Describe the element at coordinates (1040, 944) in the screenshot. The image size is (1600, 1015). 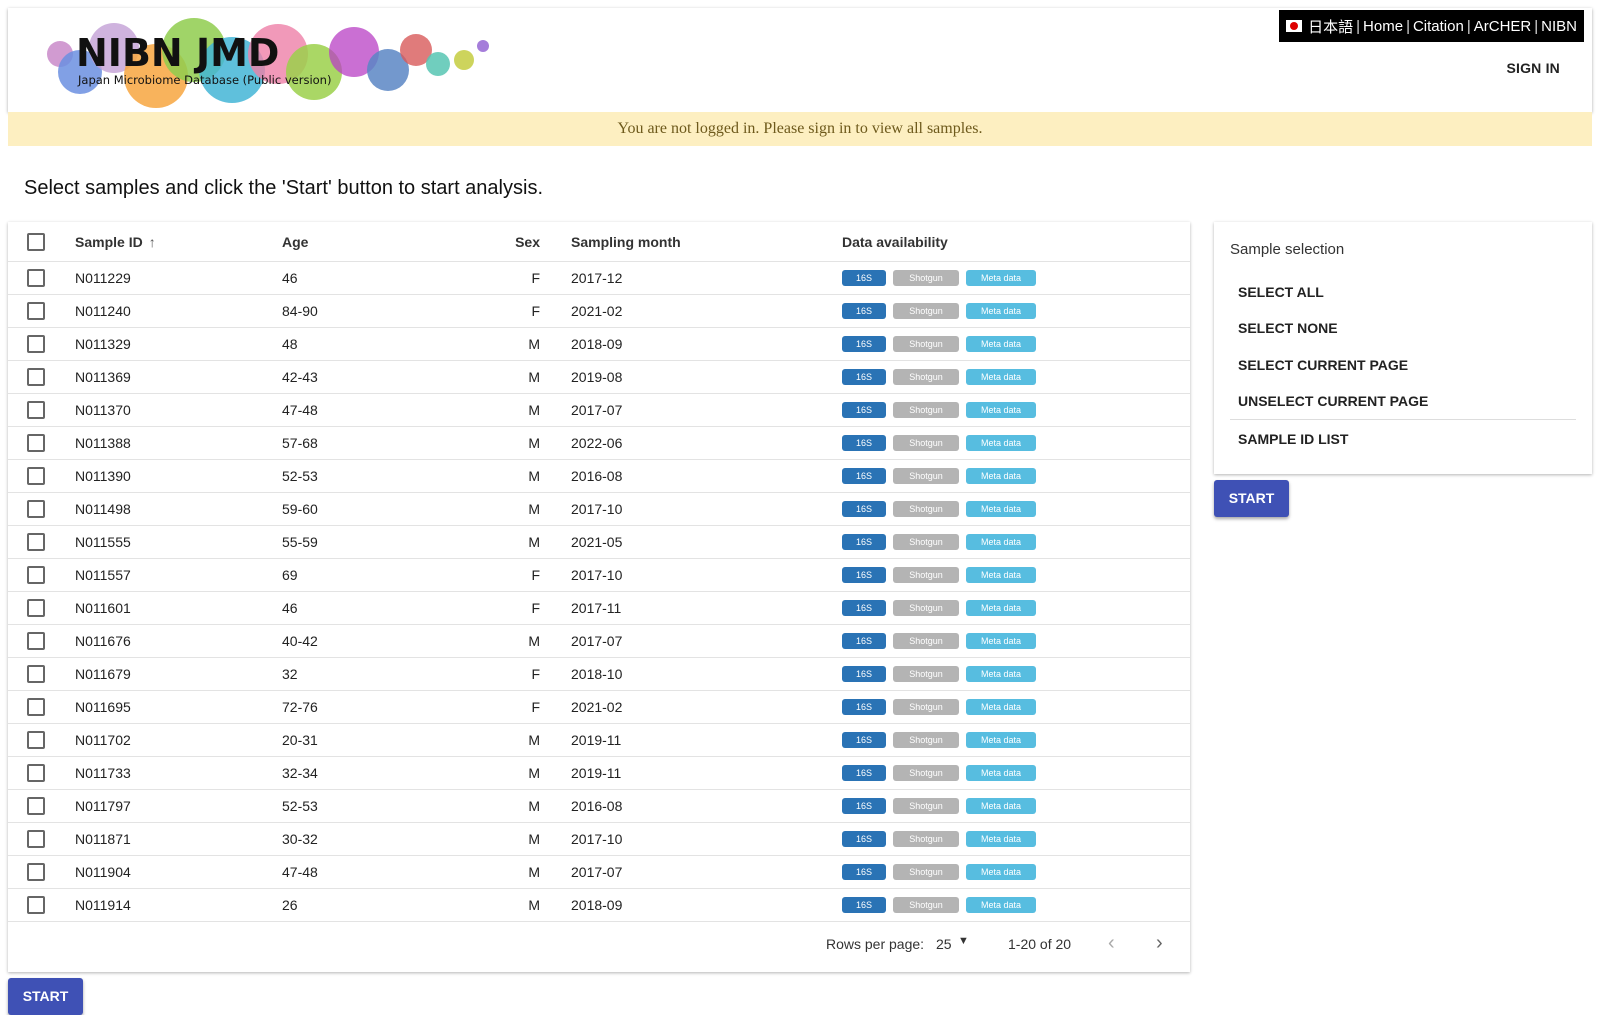
I see `pagination-range: 1-20 of 20` at that location.